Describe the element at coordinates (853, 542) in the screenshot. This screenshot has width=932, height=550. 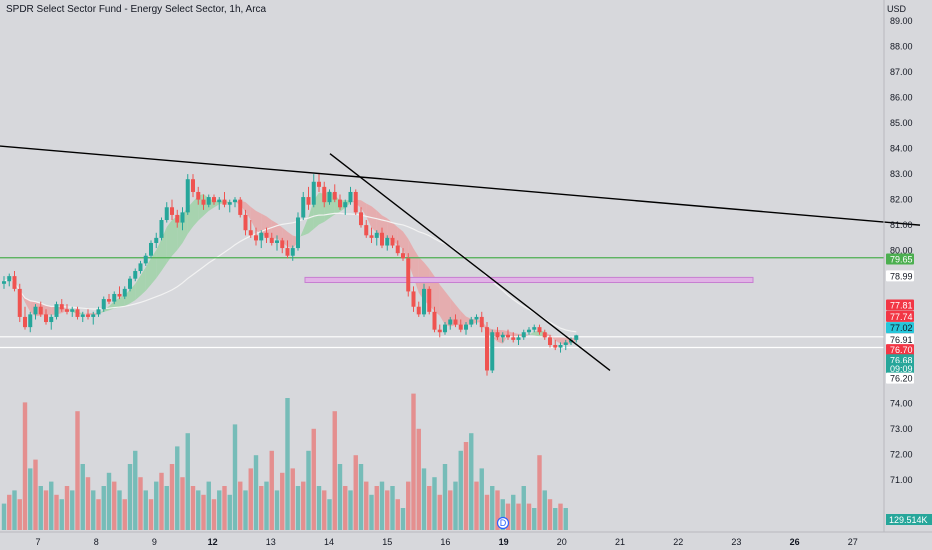
I see `time-tick-label: 27` at that location.